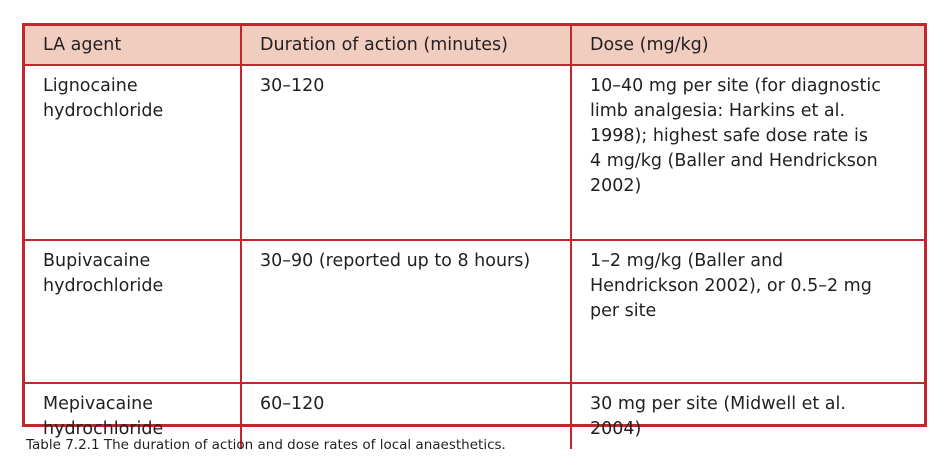  Describe the element at coordinates (133, 152) in the screenshot. I see `agent-cell: Lignocaine hydrochloride` at that location.